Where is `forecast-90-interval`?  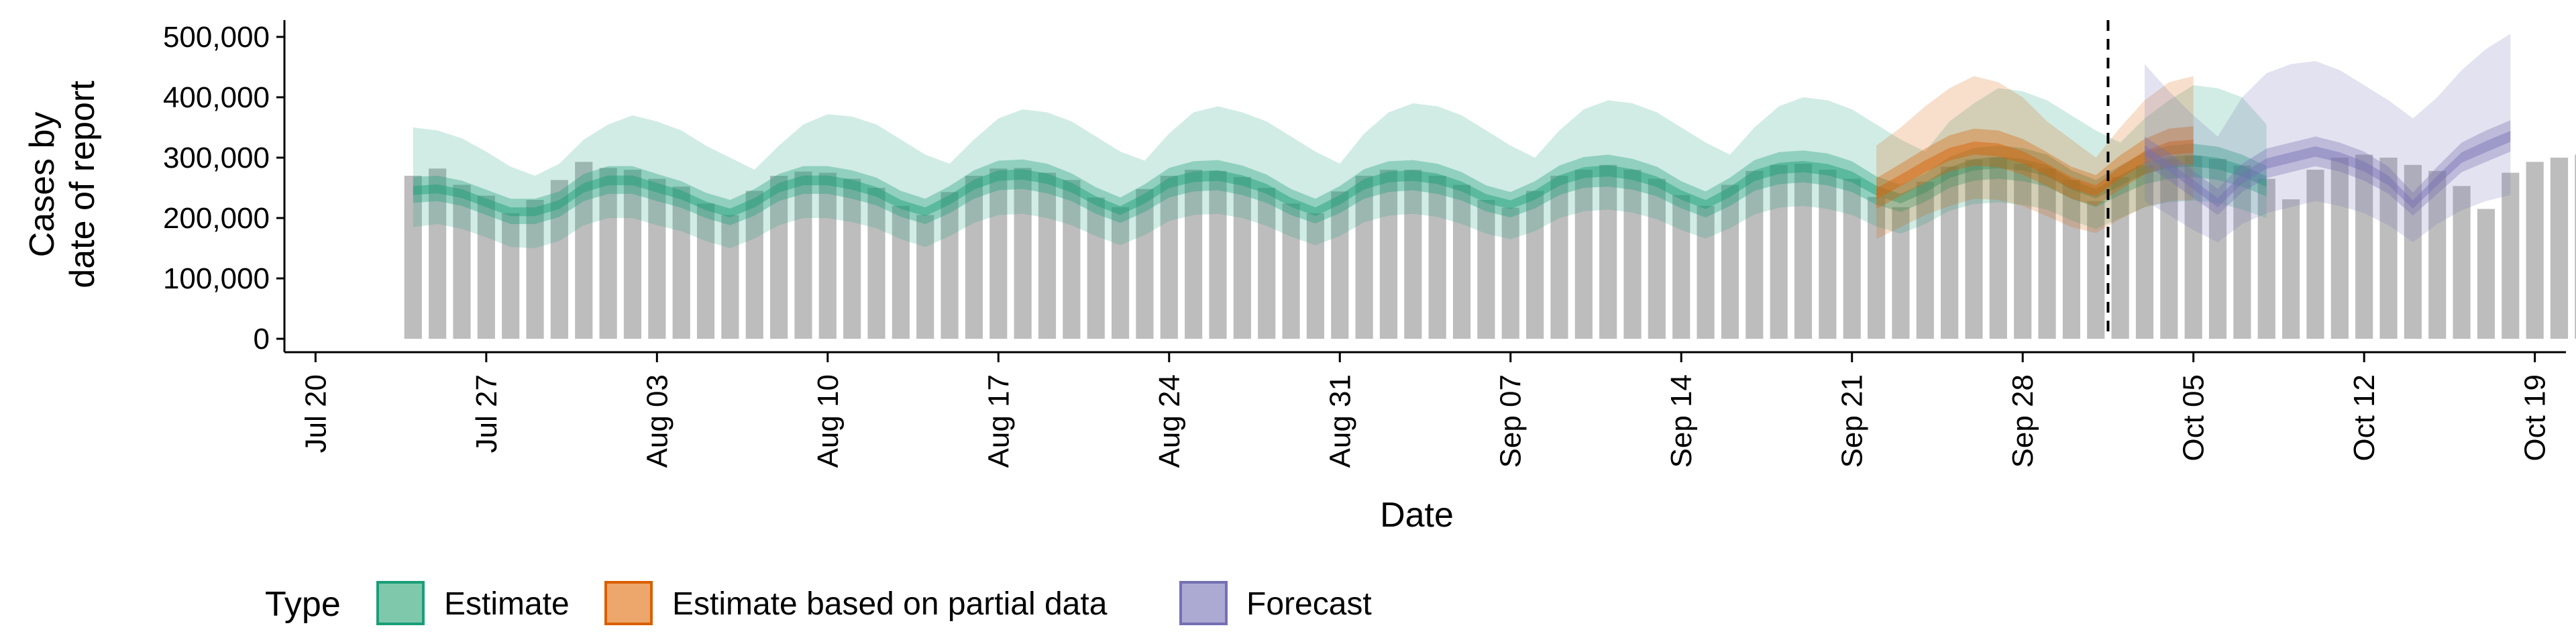
forecast-90-interval is located at coordinates (2328, 138).